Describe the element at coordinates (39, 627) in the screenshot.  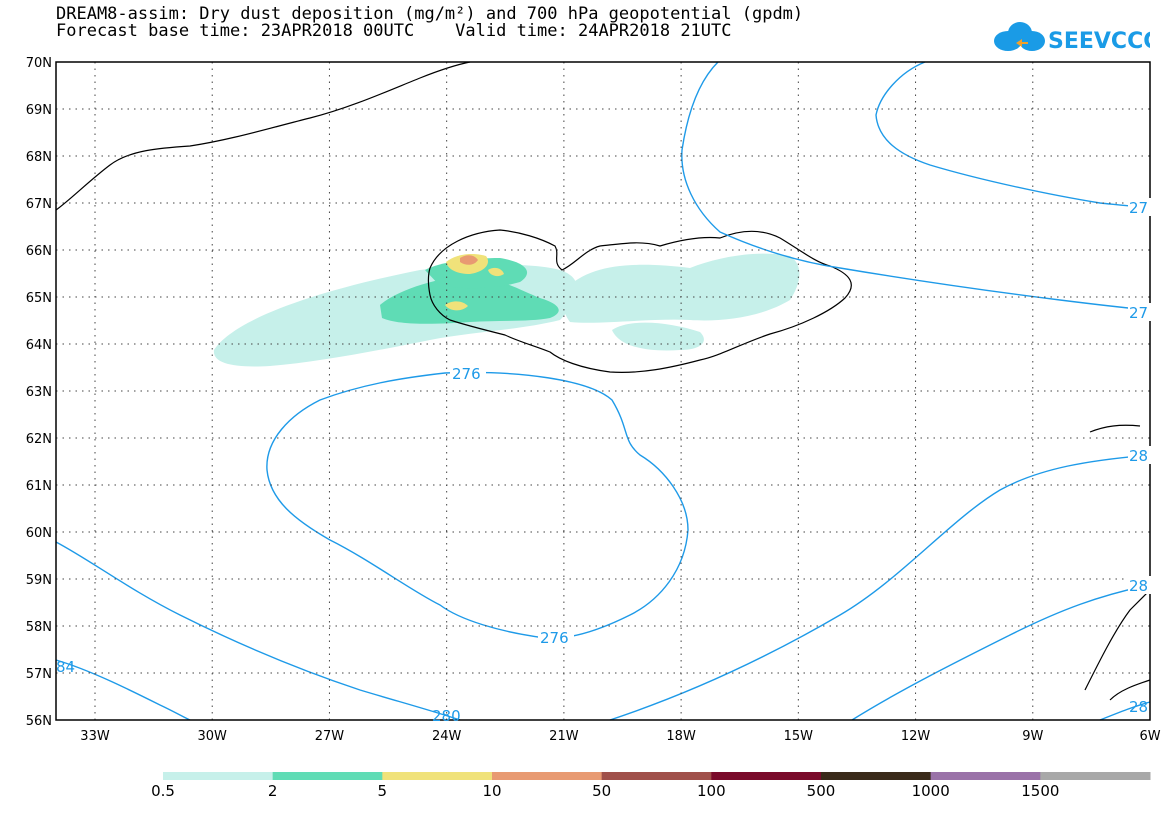
I see `latitude-label: 58N` at that location.